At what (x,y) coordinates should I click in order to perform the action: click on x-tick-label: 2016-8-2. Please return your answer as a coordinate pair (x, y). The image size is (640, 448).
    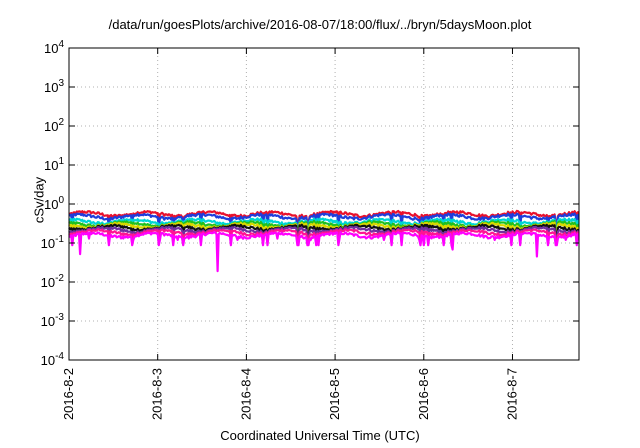
    Looking at the image, I should click on (68, 394).